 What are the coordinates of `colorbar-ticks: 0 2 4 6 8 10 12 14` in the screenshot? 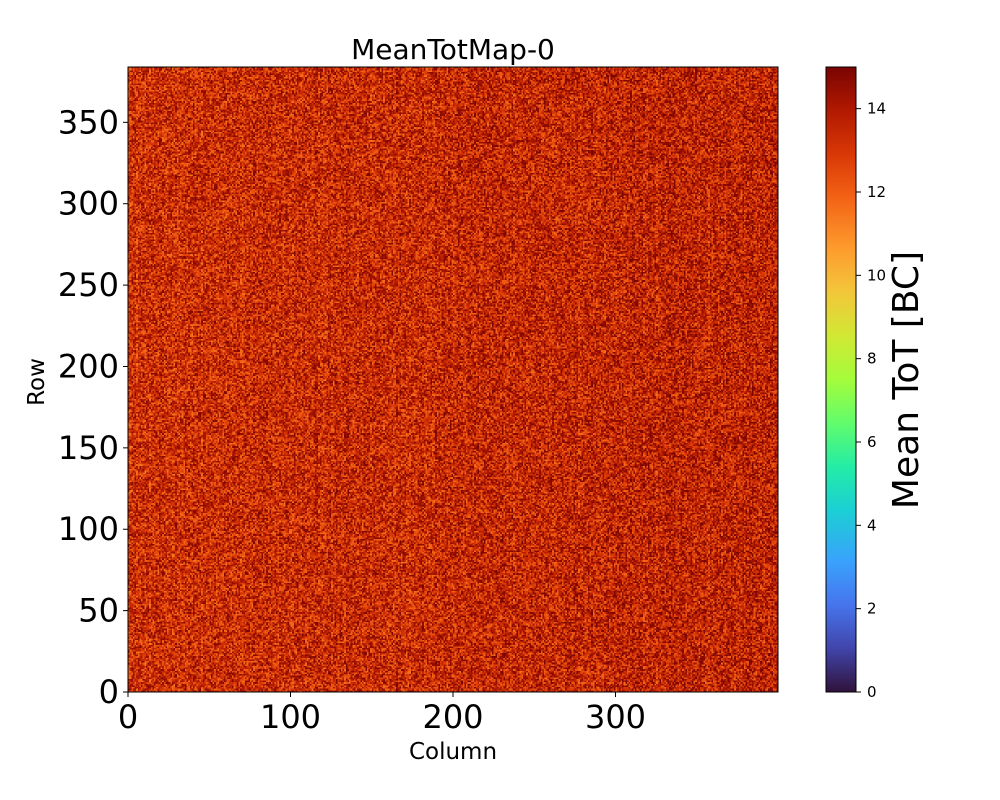 It's located at (871, 400).